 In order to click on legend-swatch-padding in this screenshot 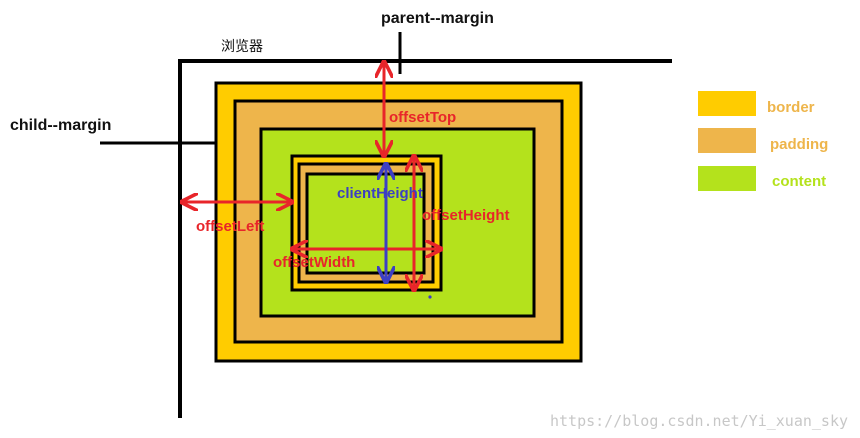, I will do `click(727, 140)`.